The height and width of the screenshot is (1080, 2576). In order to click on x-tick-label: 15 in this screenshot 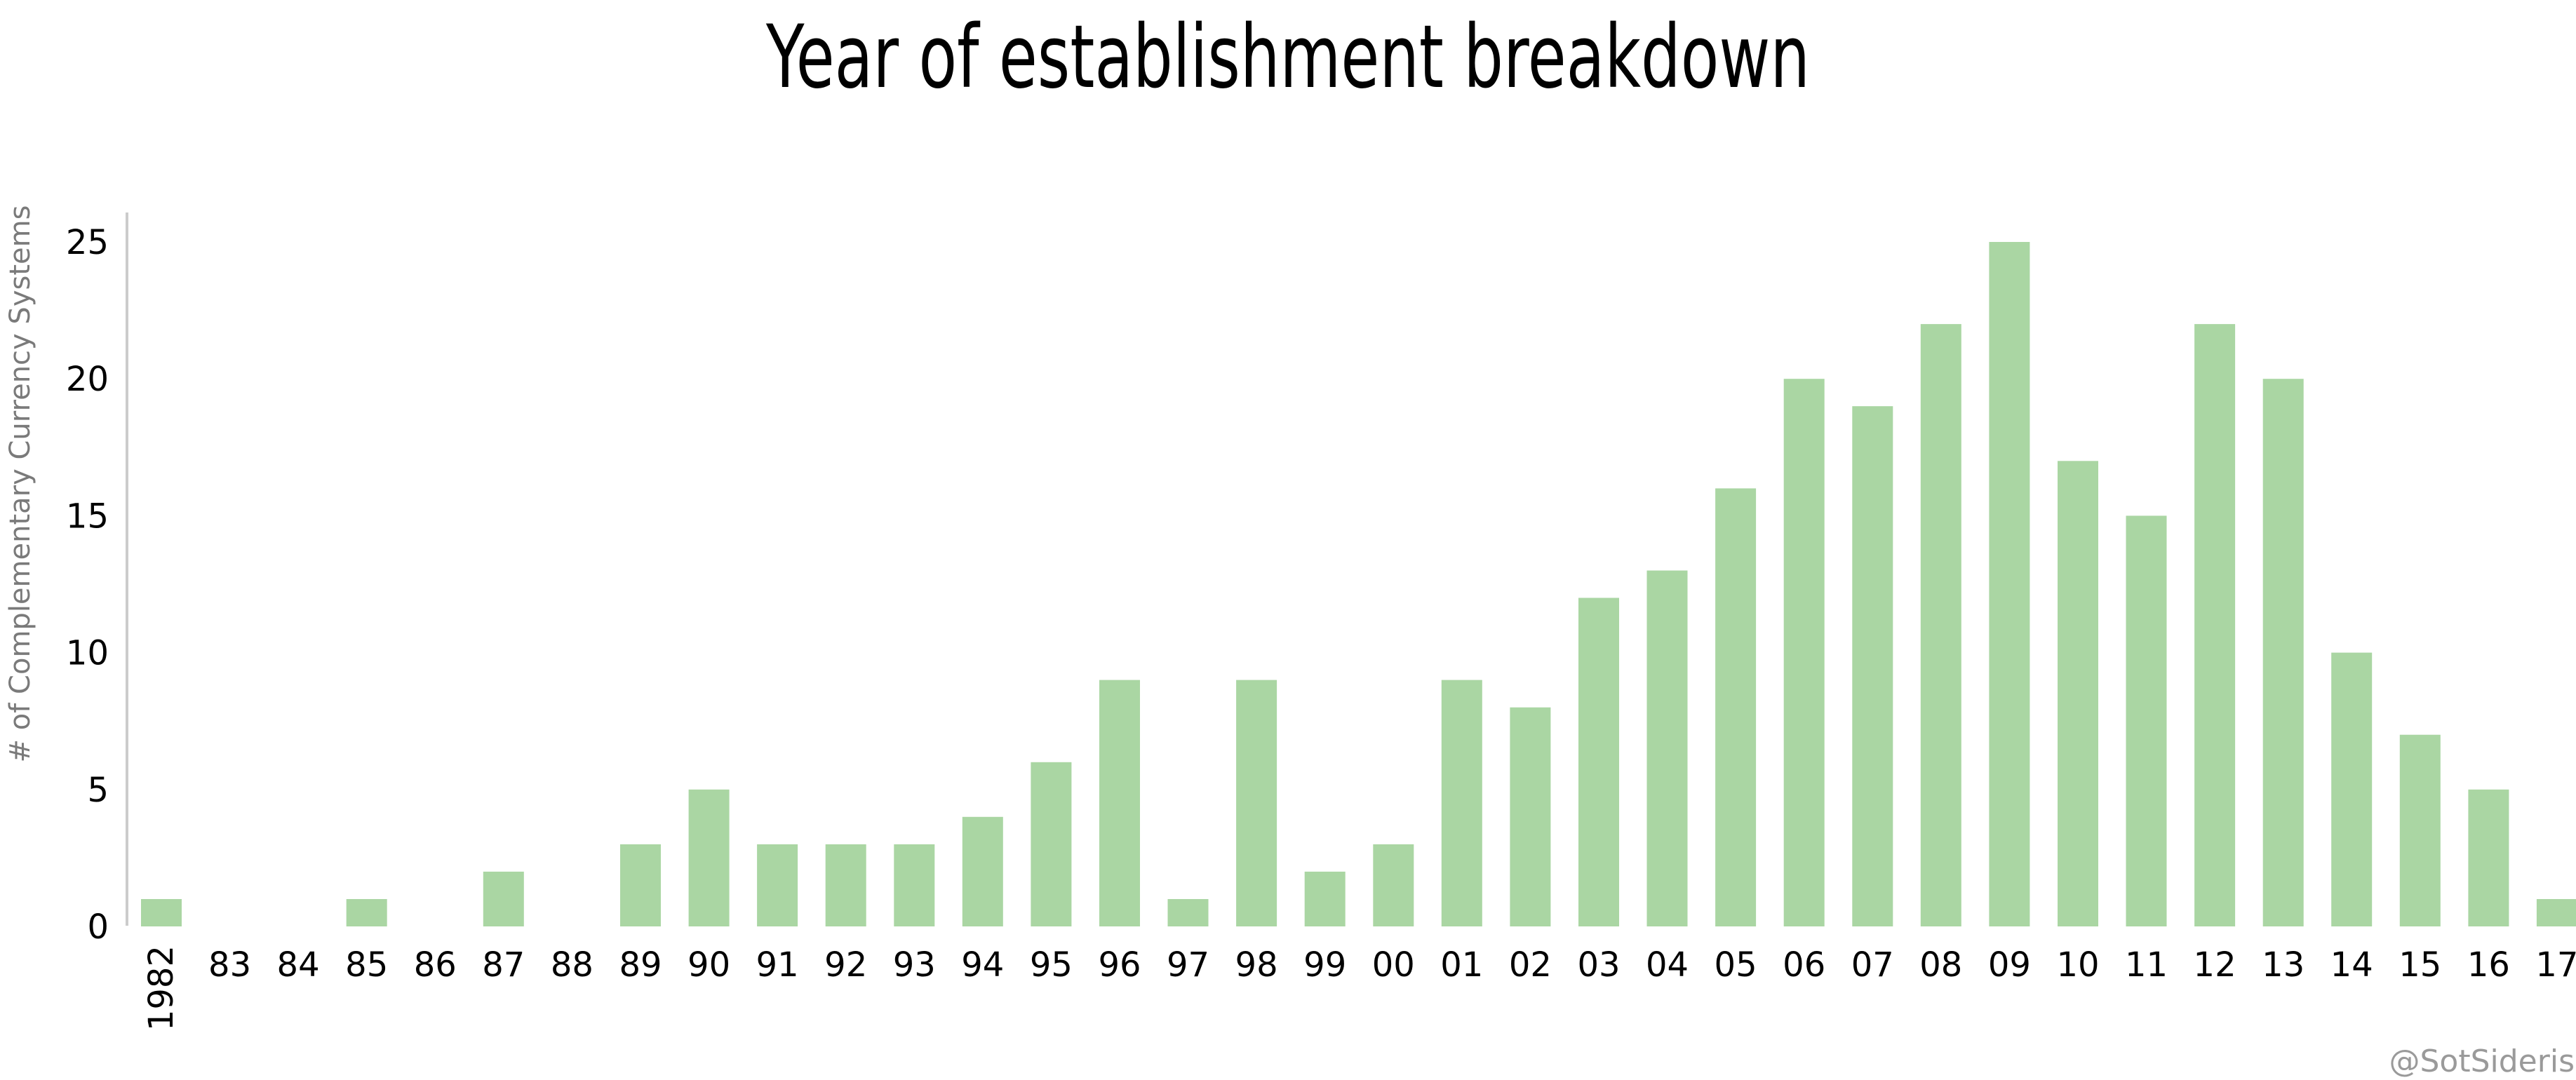, I will do `click(2420, 965)`.